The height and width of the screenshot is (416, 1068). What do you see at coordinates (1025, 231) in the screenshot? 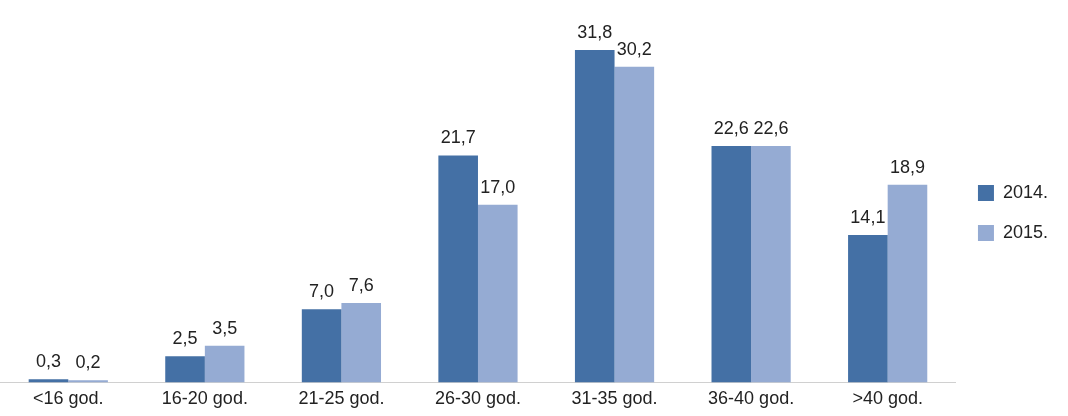
I see `legend-label: 2015.` at bounding box center [1025, 231].